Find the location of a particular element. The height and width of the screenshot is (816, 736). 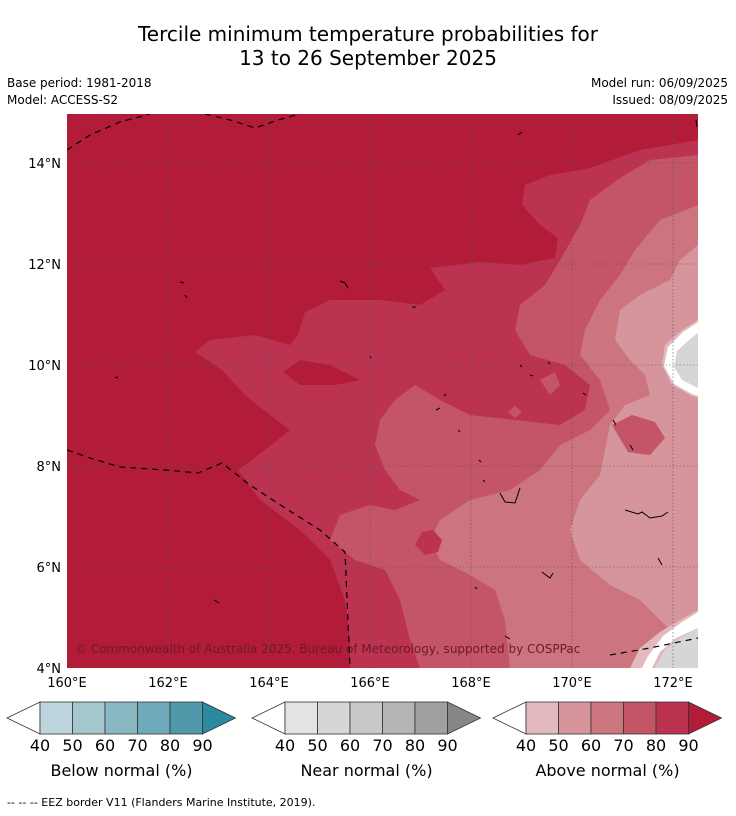

near-normal-region is located at coordinates (676, 499).